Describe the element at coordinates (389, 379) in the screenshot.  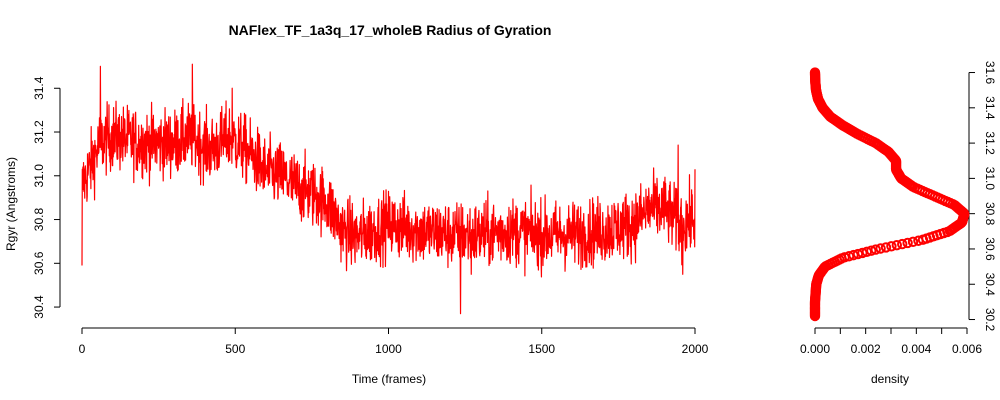
I see `main-x-axis-title: Time (frames)` at that location.